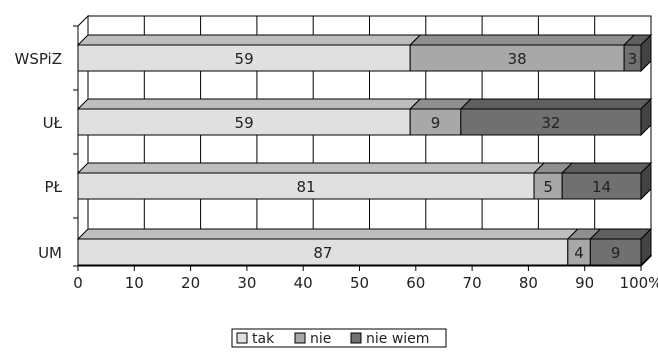  Describe the element at coordinates (359, 283) in the screenshot. I see `x-tick-label: 50` at that location.